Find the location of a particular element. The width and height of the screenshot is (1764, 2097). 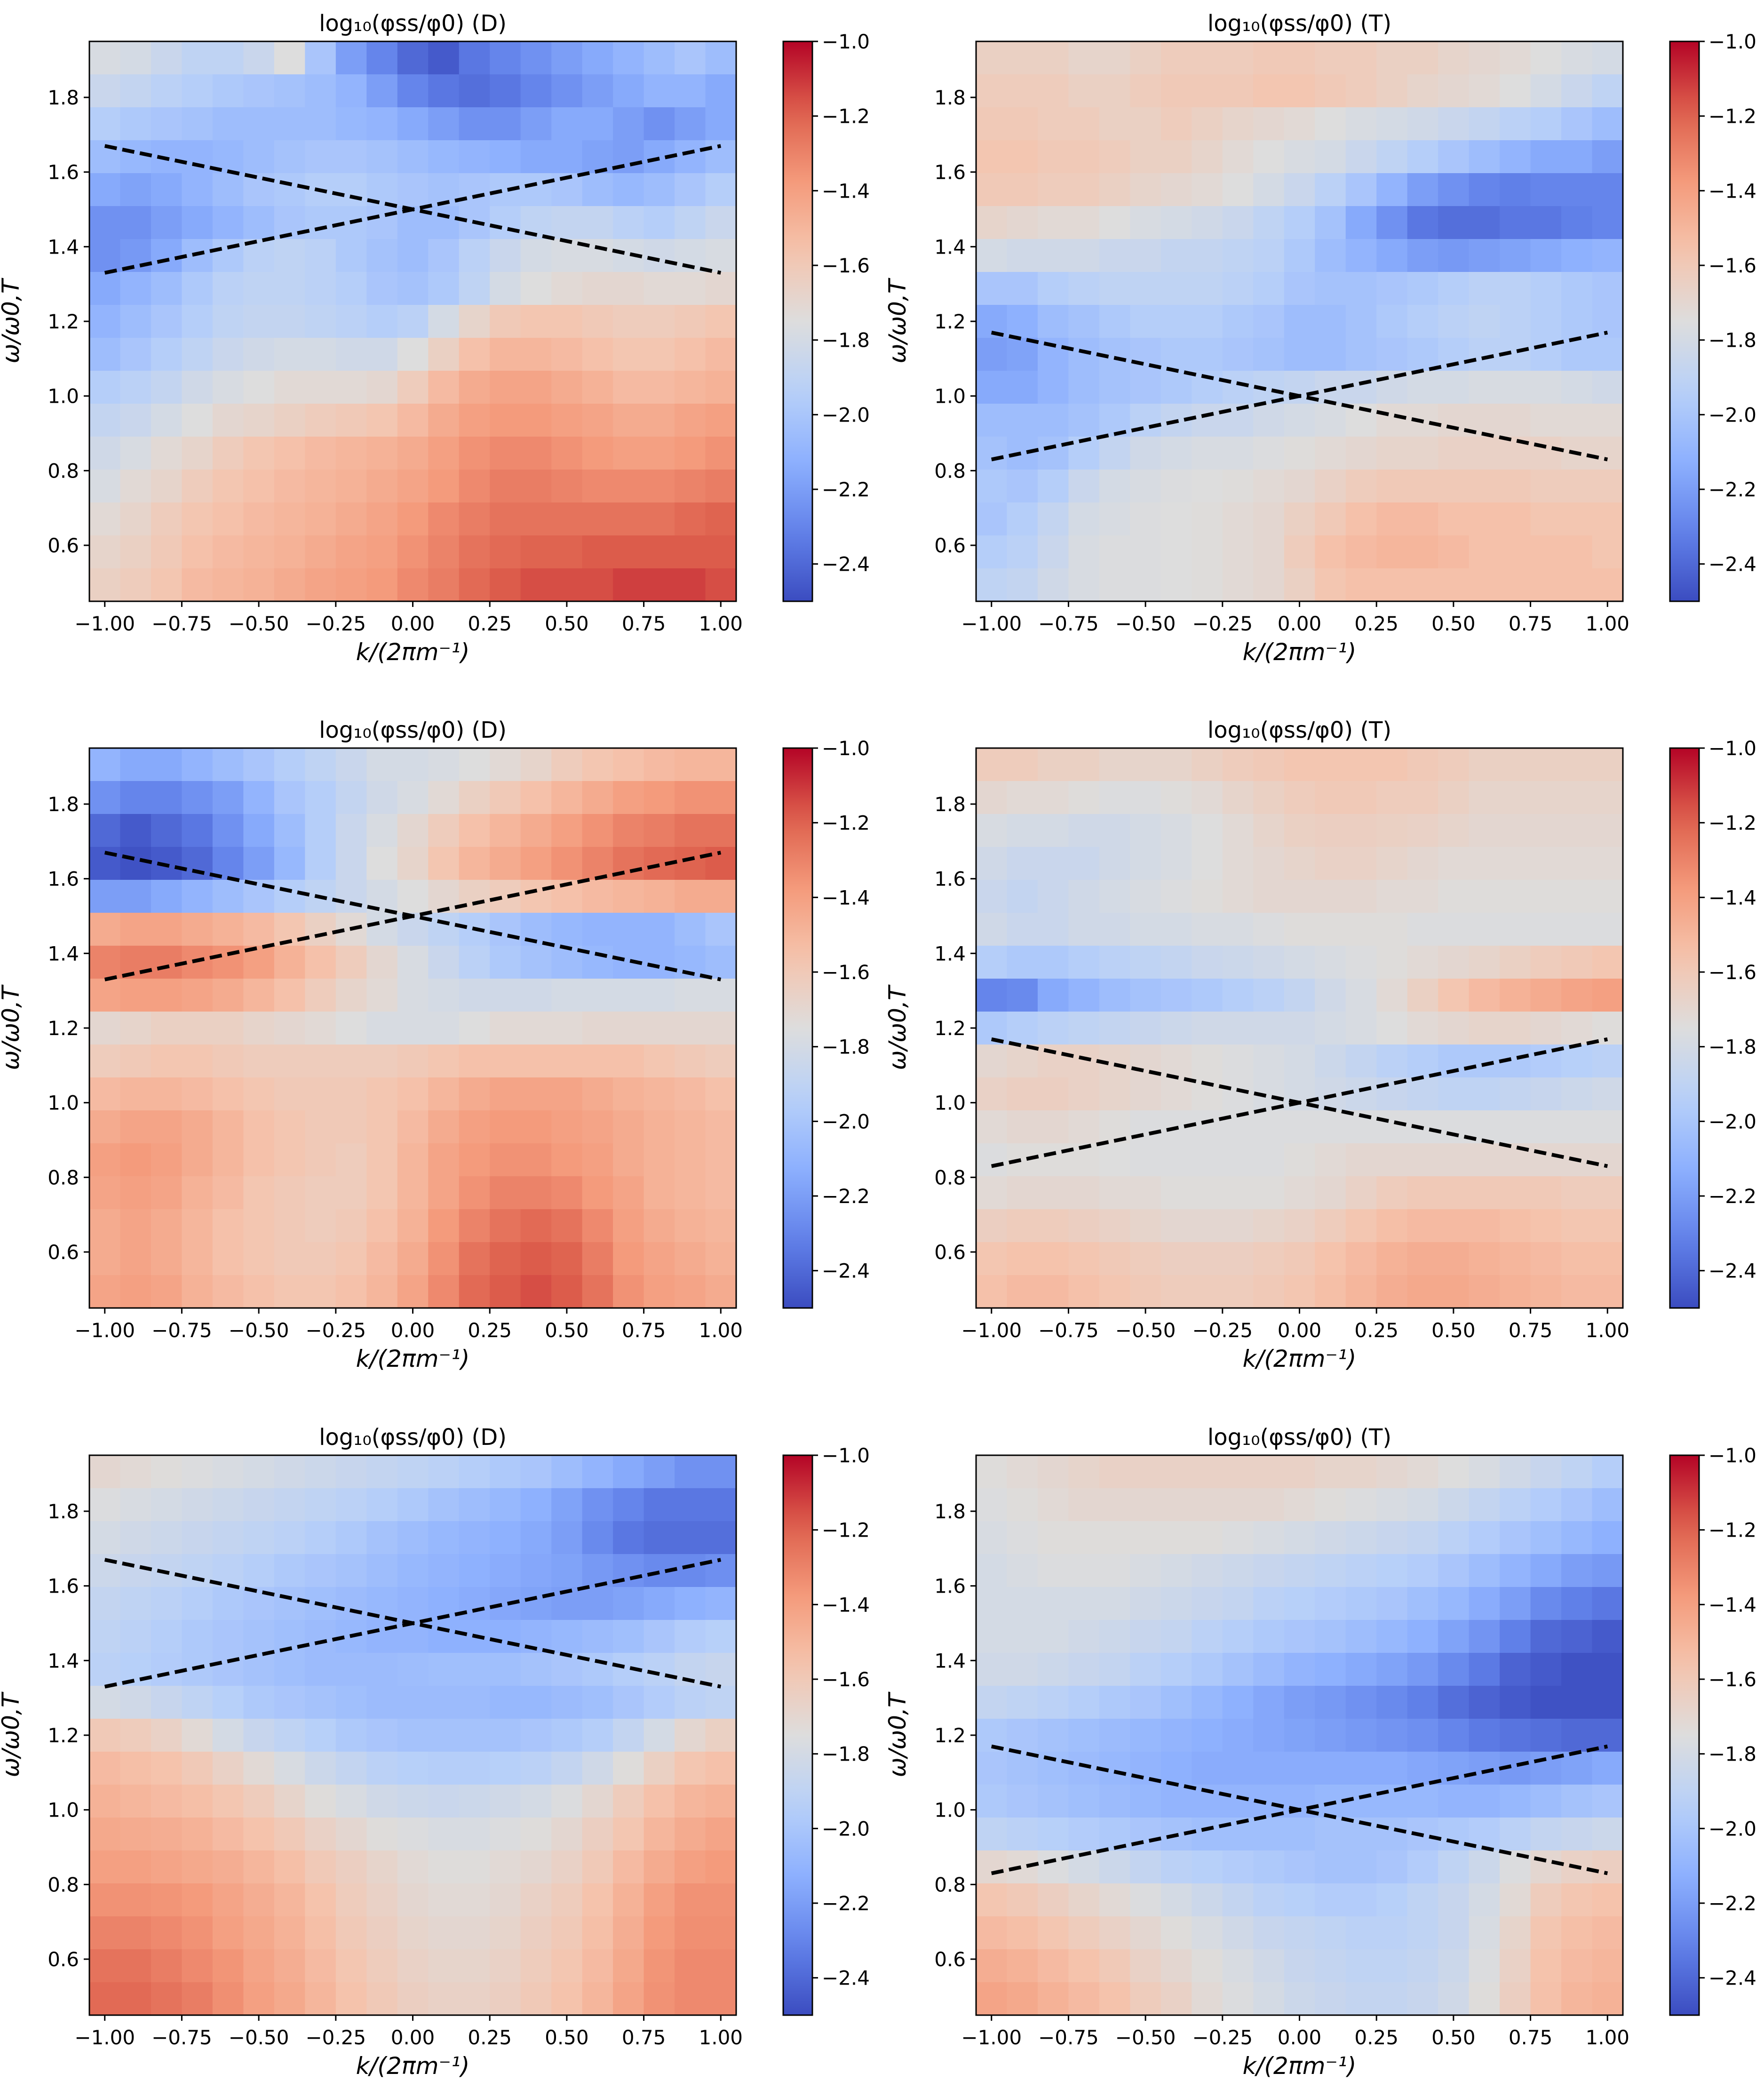

x-tick-label: −0.75 is located at coordinates (1068, 623).